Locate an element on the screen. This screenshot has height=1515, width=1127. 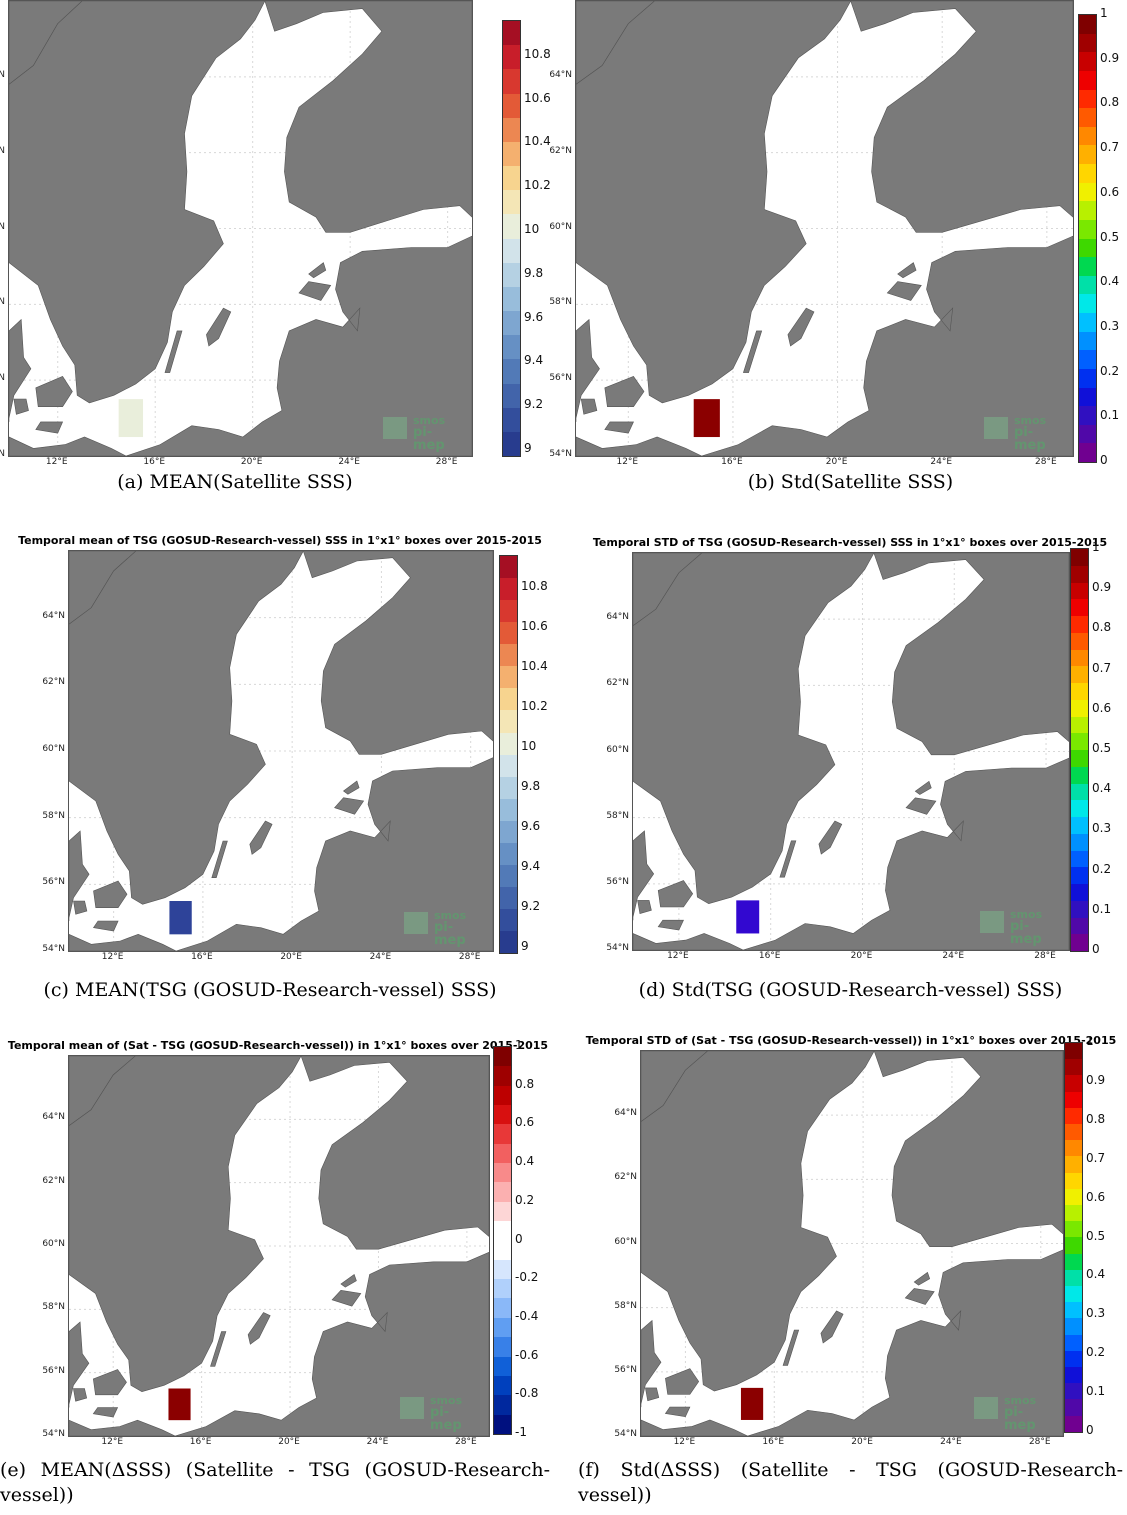
map-area is located at coordinates (281, 751).